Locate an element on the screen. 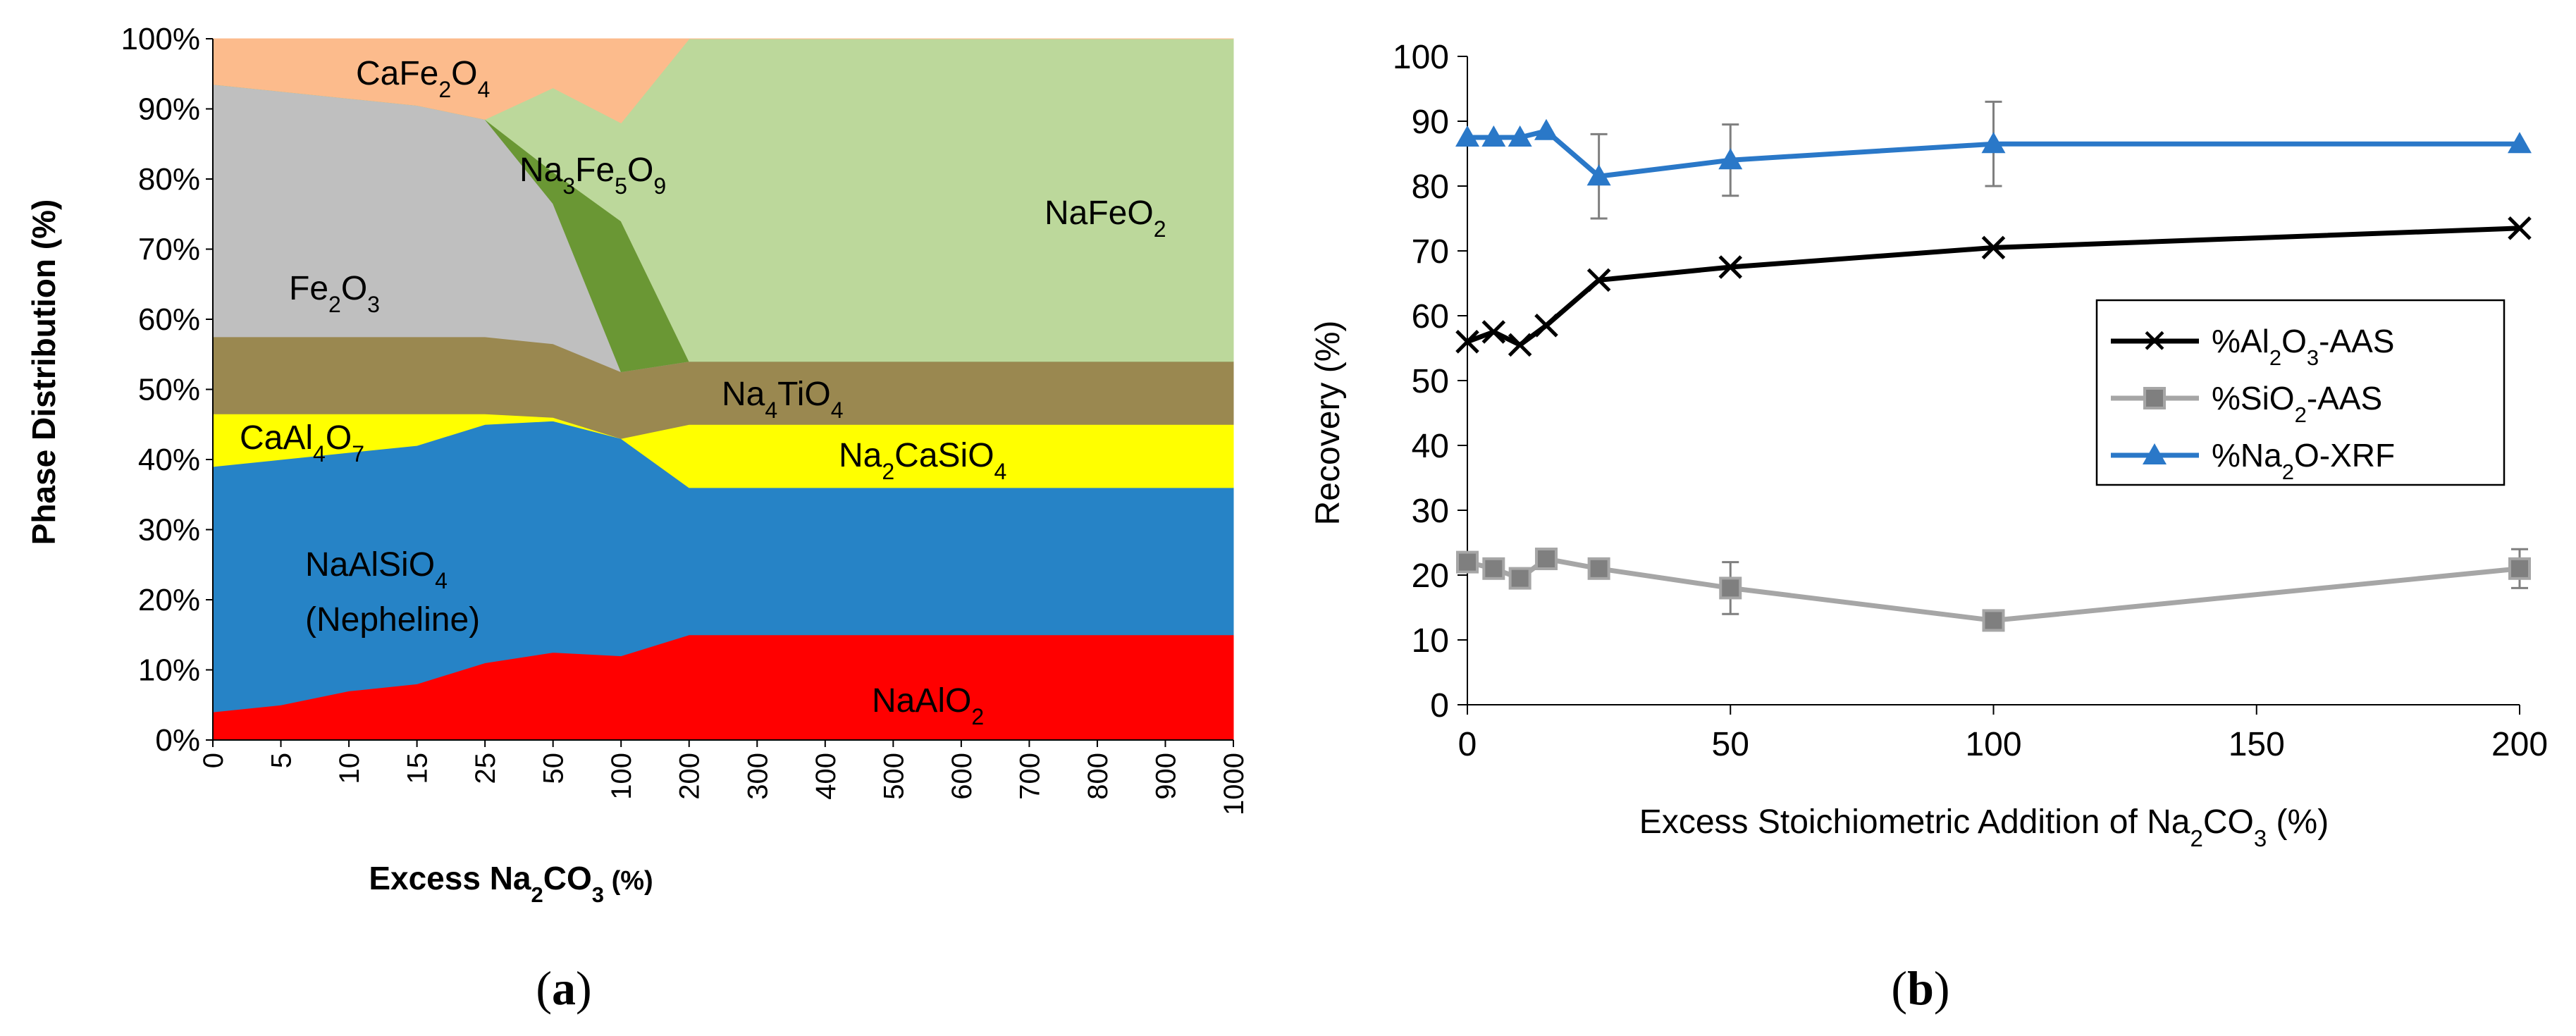 The height and width of the screenshot is (1036, 2576). label-na4tio4: Na4TiO4 is located at coordinates (783, 400).